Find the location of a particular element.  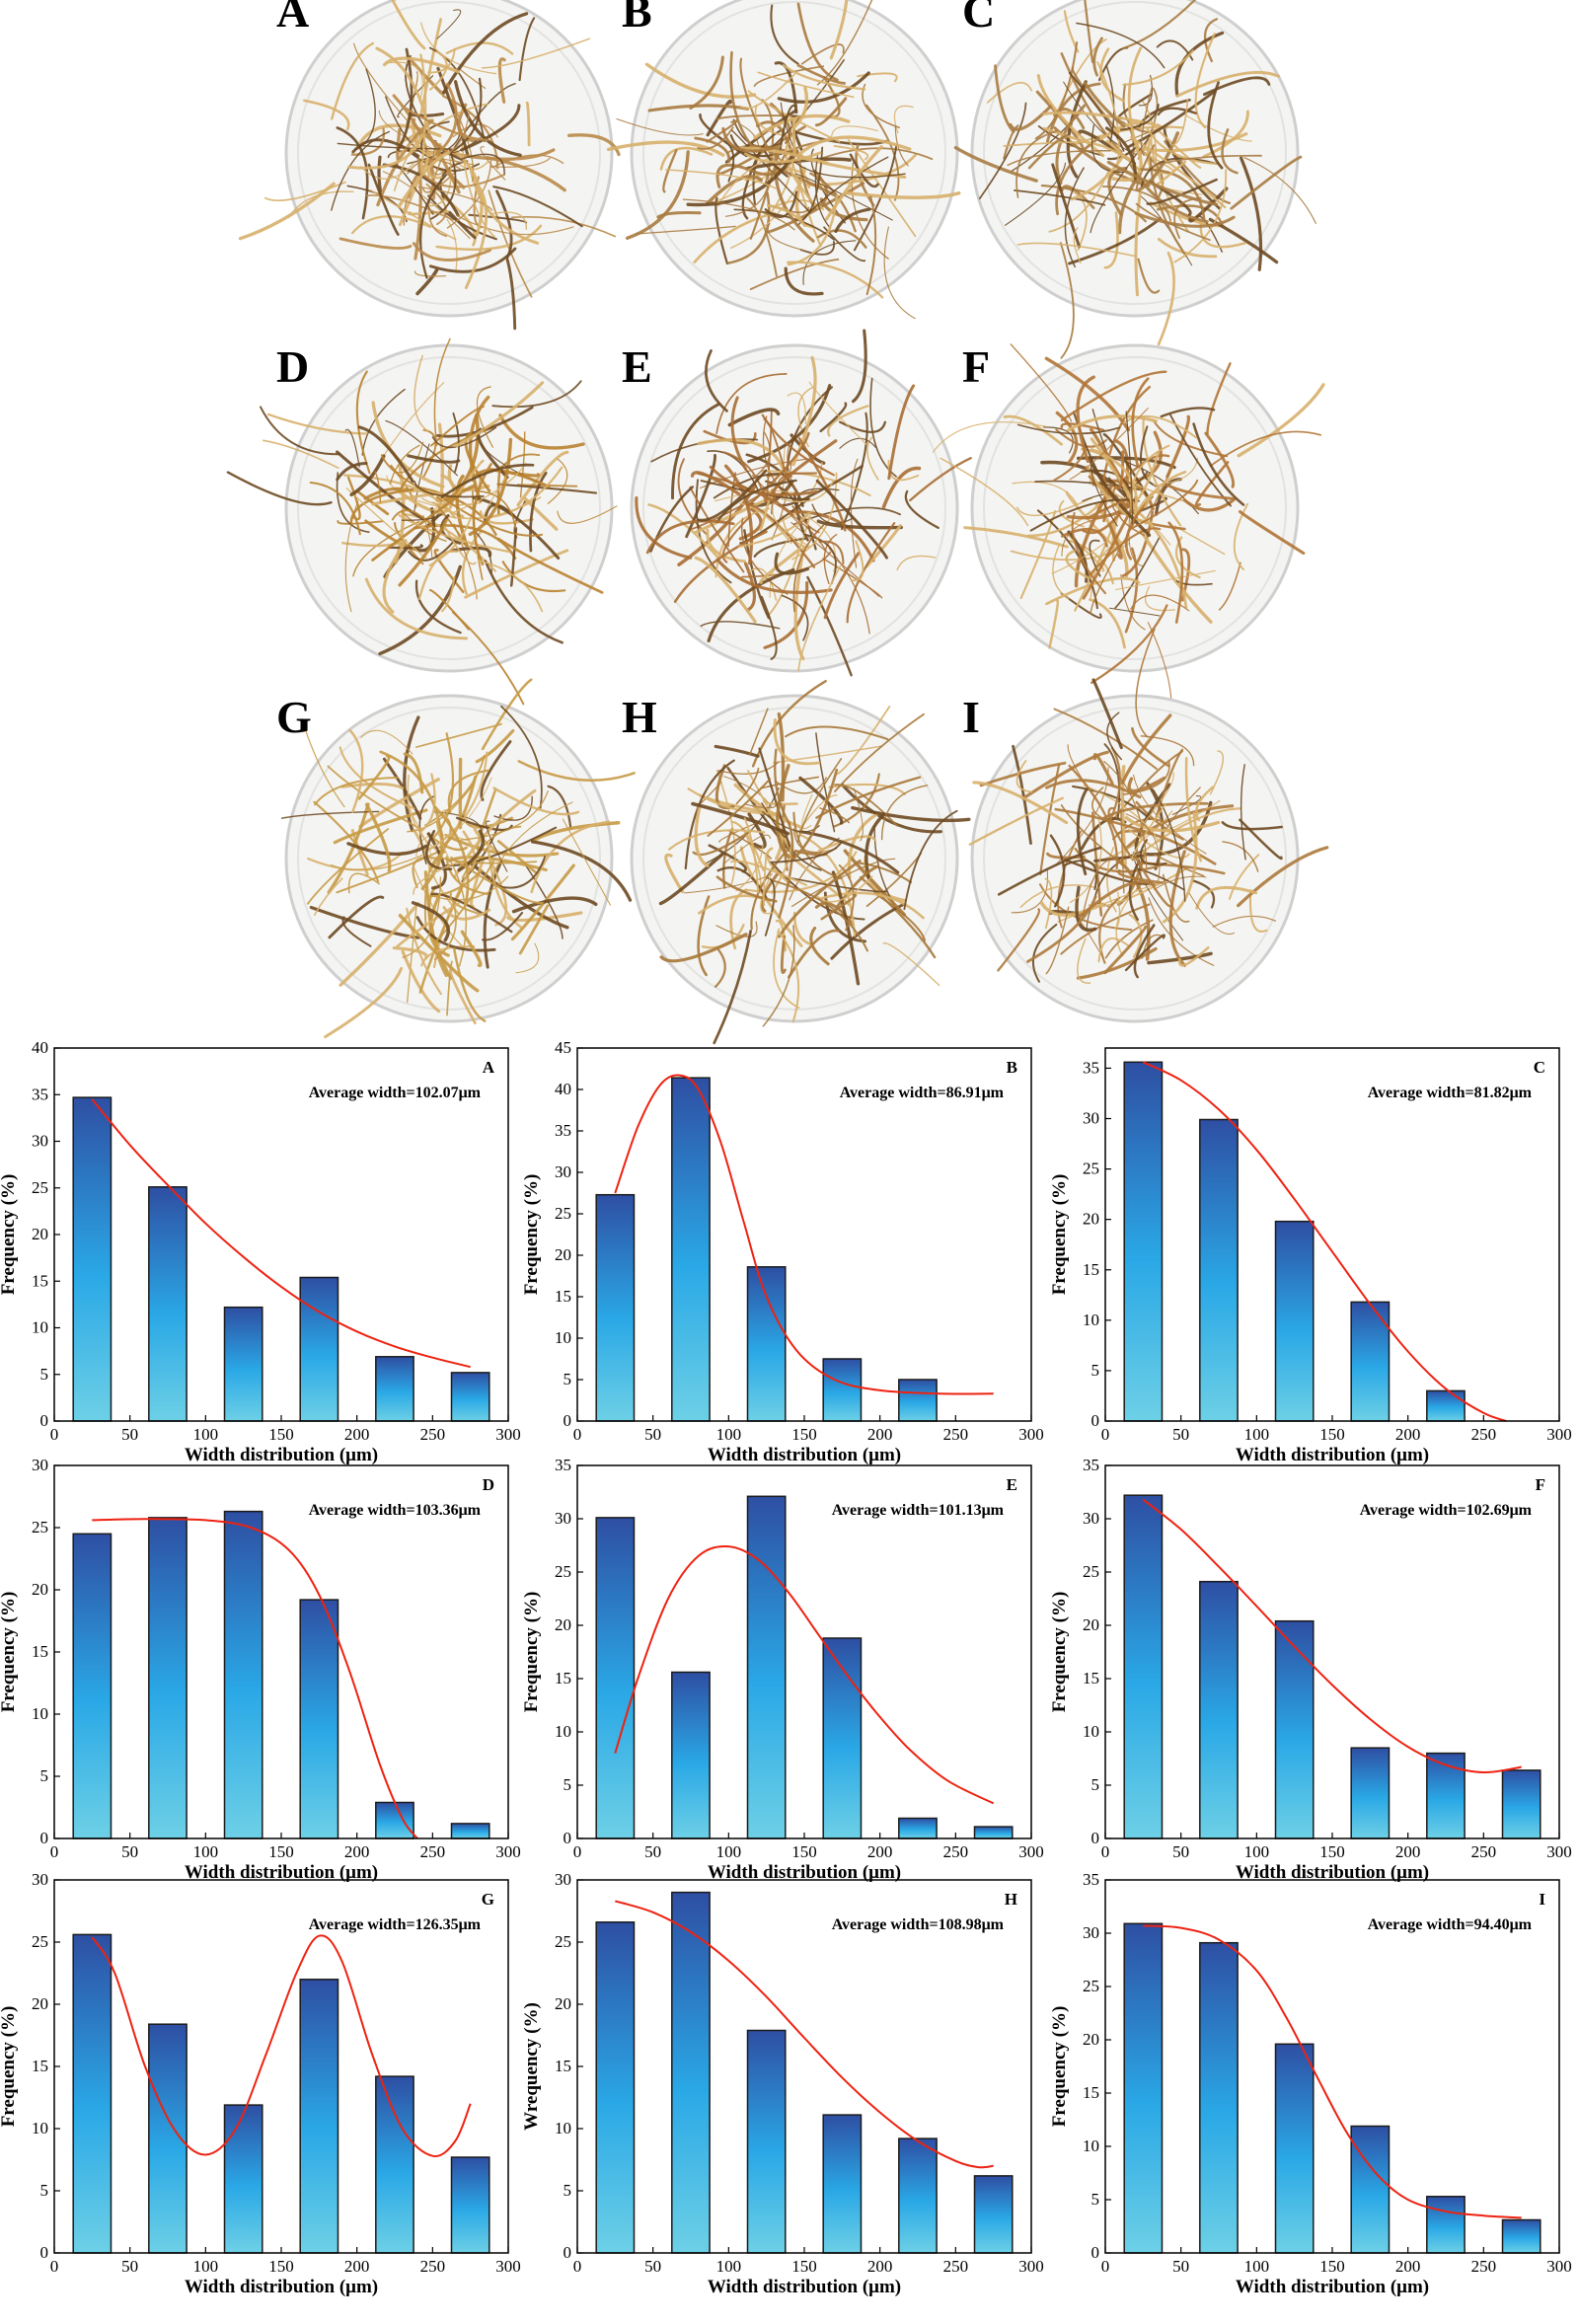

y-tick-label: 30 is located at coordinates (1091, 1933).